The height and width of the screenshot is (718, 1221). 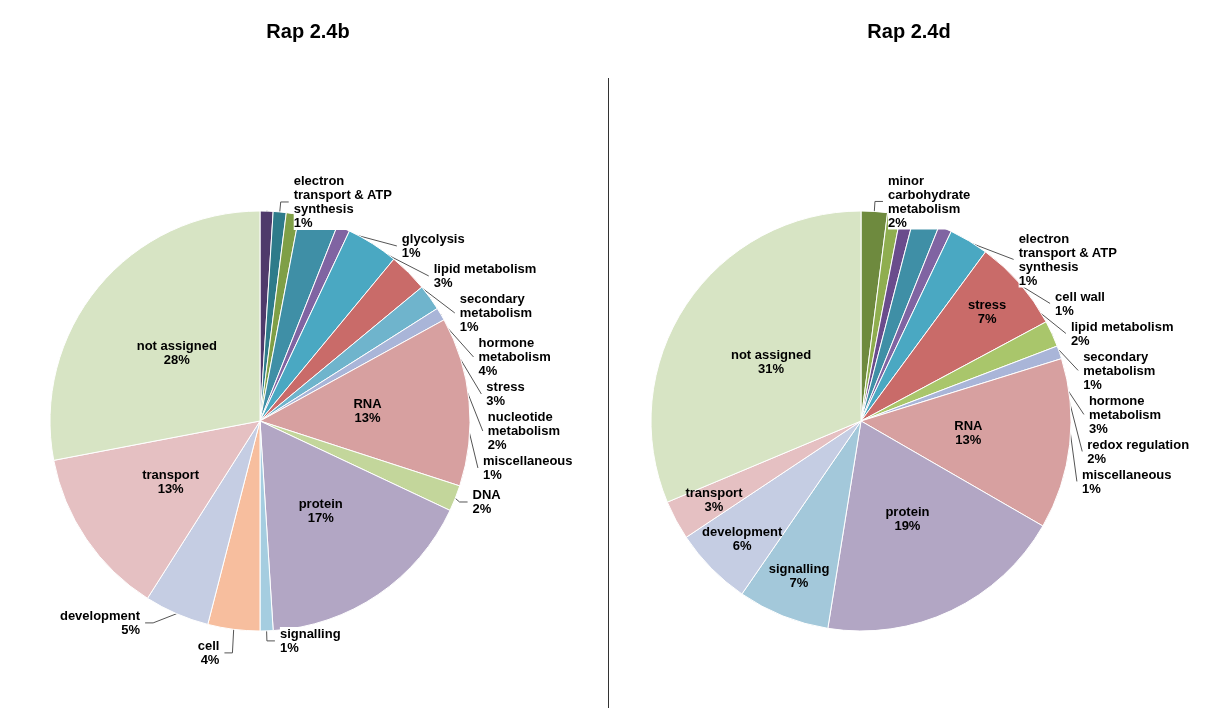 I want to click on slice-label: cell wall, so click(x=1080, y=296).